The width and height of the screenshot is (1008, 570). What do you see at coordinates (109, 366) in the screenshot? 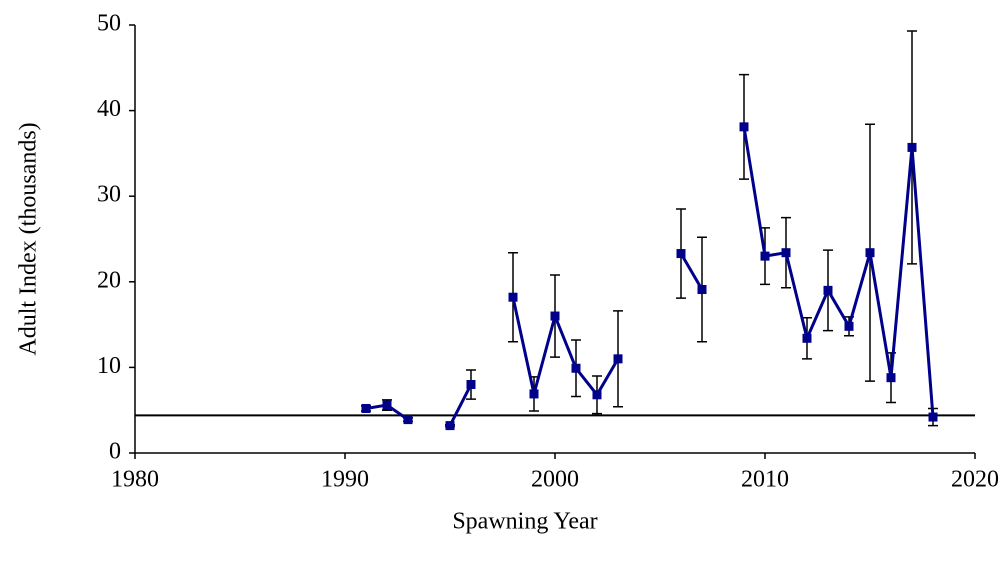
I see `y-tick-label: 10` at bounding box center [109, 366].